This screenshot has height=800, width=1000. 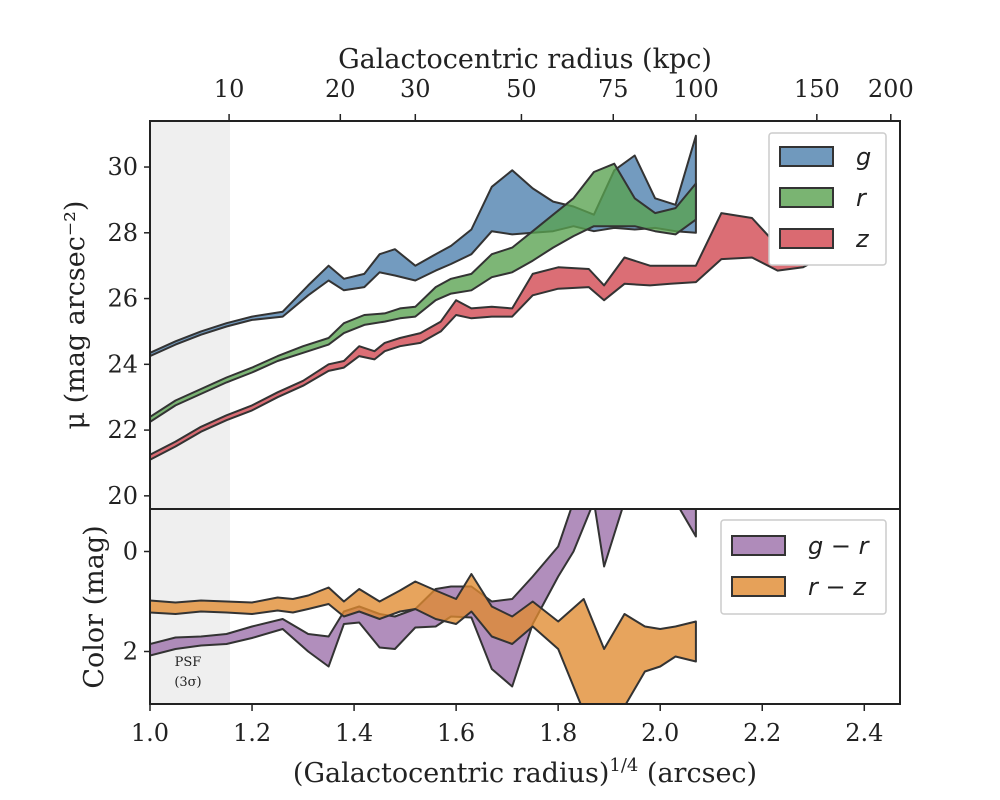 What do you see at coordinates (525, 772) in the screenshot?
I see `bottom-axis-title: (Galactocentric radius)1/4 (arcsec)` at bounding box center [525, 772].